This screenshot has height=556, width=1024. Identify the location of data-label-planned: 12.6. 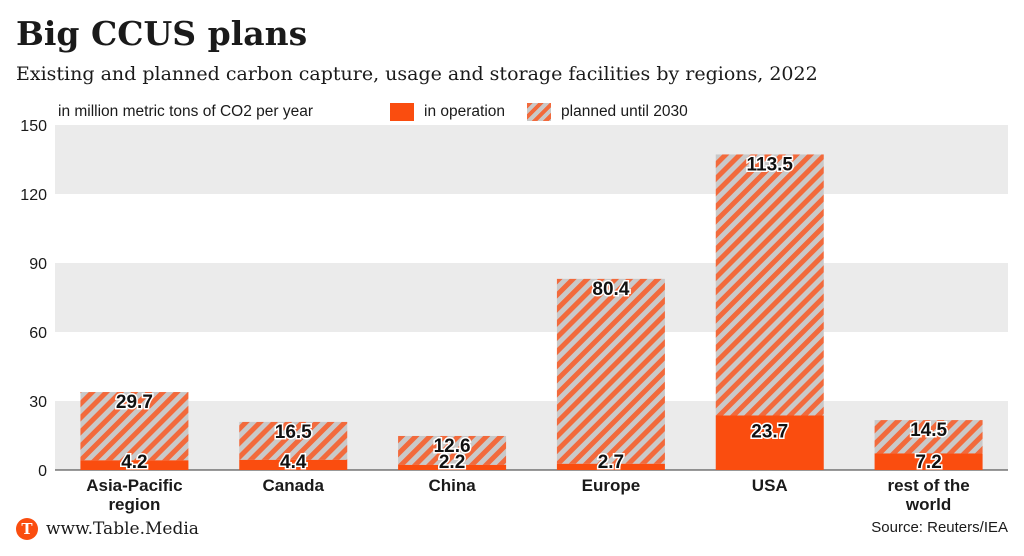
(452, 446).